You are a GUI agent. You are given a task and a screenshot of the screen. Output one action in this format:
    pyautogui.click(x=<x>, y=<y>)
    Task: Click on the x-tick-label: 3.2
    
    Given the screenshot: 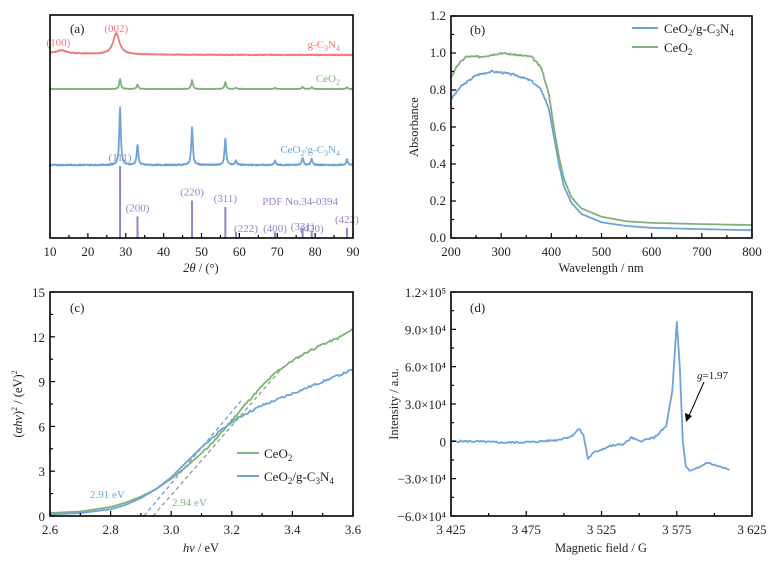 What is the action you would take?
    pyautogui.click(x=232, y=529)
    